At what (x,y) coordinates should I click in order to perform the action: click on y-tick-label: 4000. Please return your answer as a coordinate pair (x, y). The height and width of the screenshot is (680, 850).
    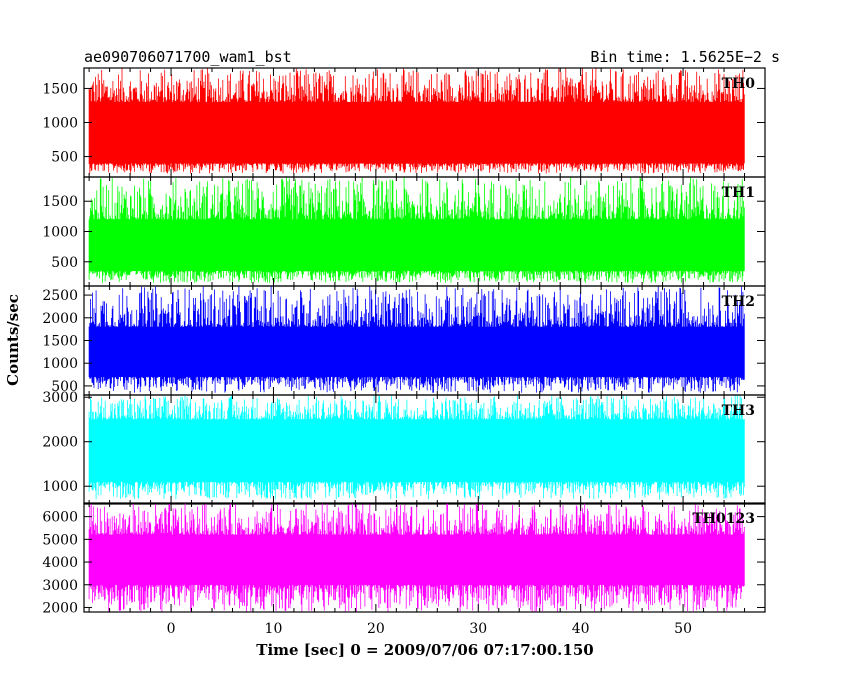
    Looking at the image, I should click on (60, 563).